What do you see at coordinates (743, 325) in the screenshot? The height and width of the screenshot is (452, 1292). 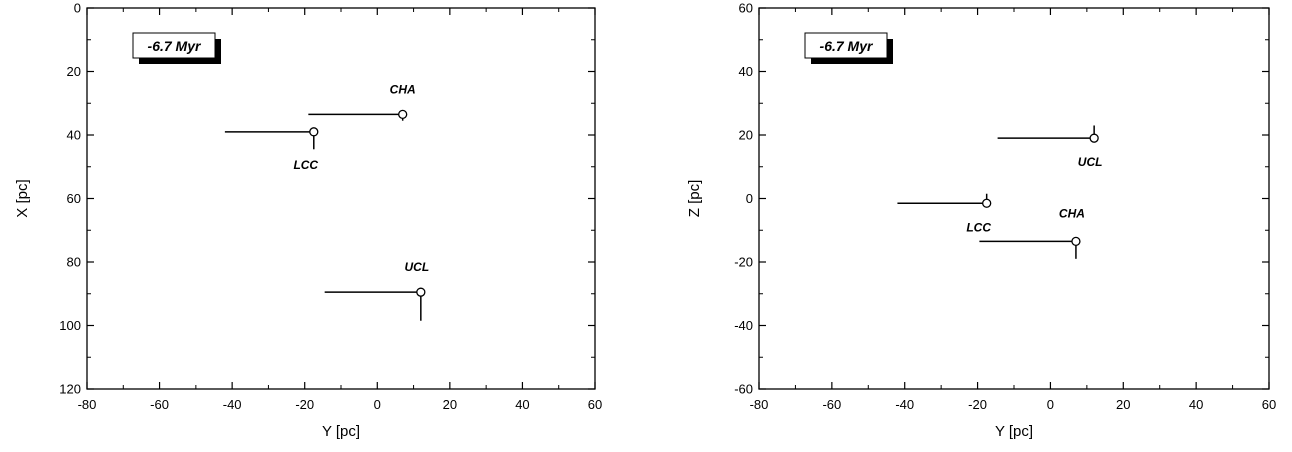 I see `y-tick-label: -40` at bounding box center [743, 325].